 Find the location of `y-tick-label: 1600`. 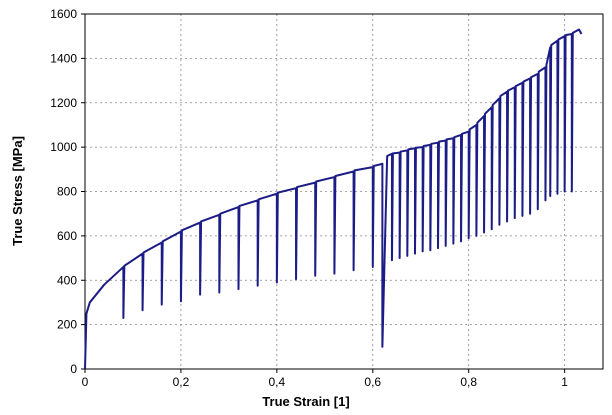

y-tick-label: 1600 is located at coordinates (63, 14).